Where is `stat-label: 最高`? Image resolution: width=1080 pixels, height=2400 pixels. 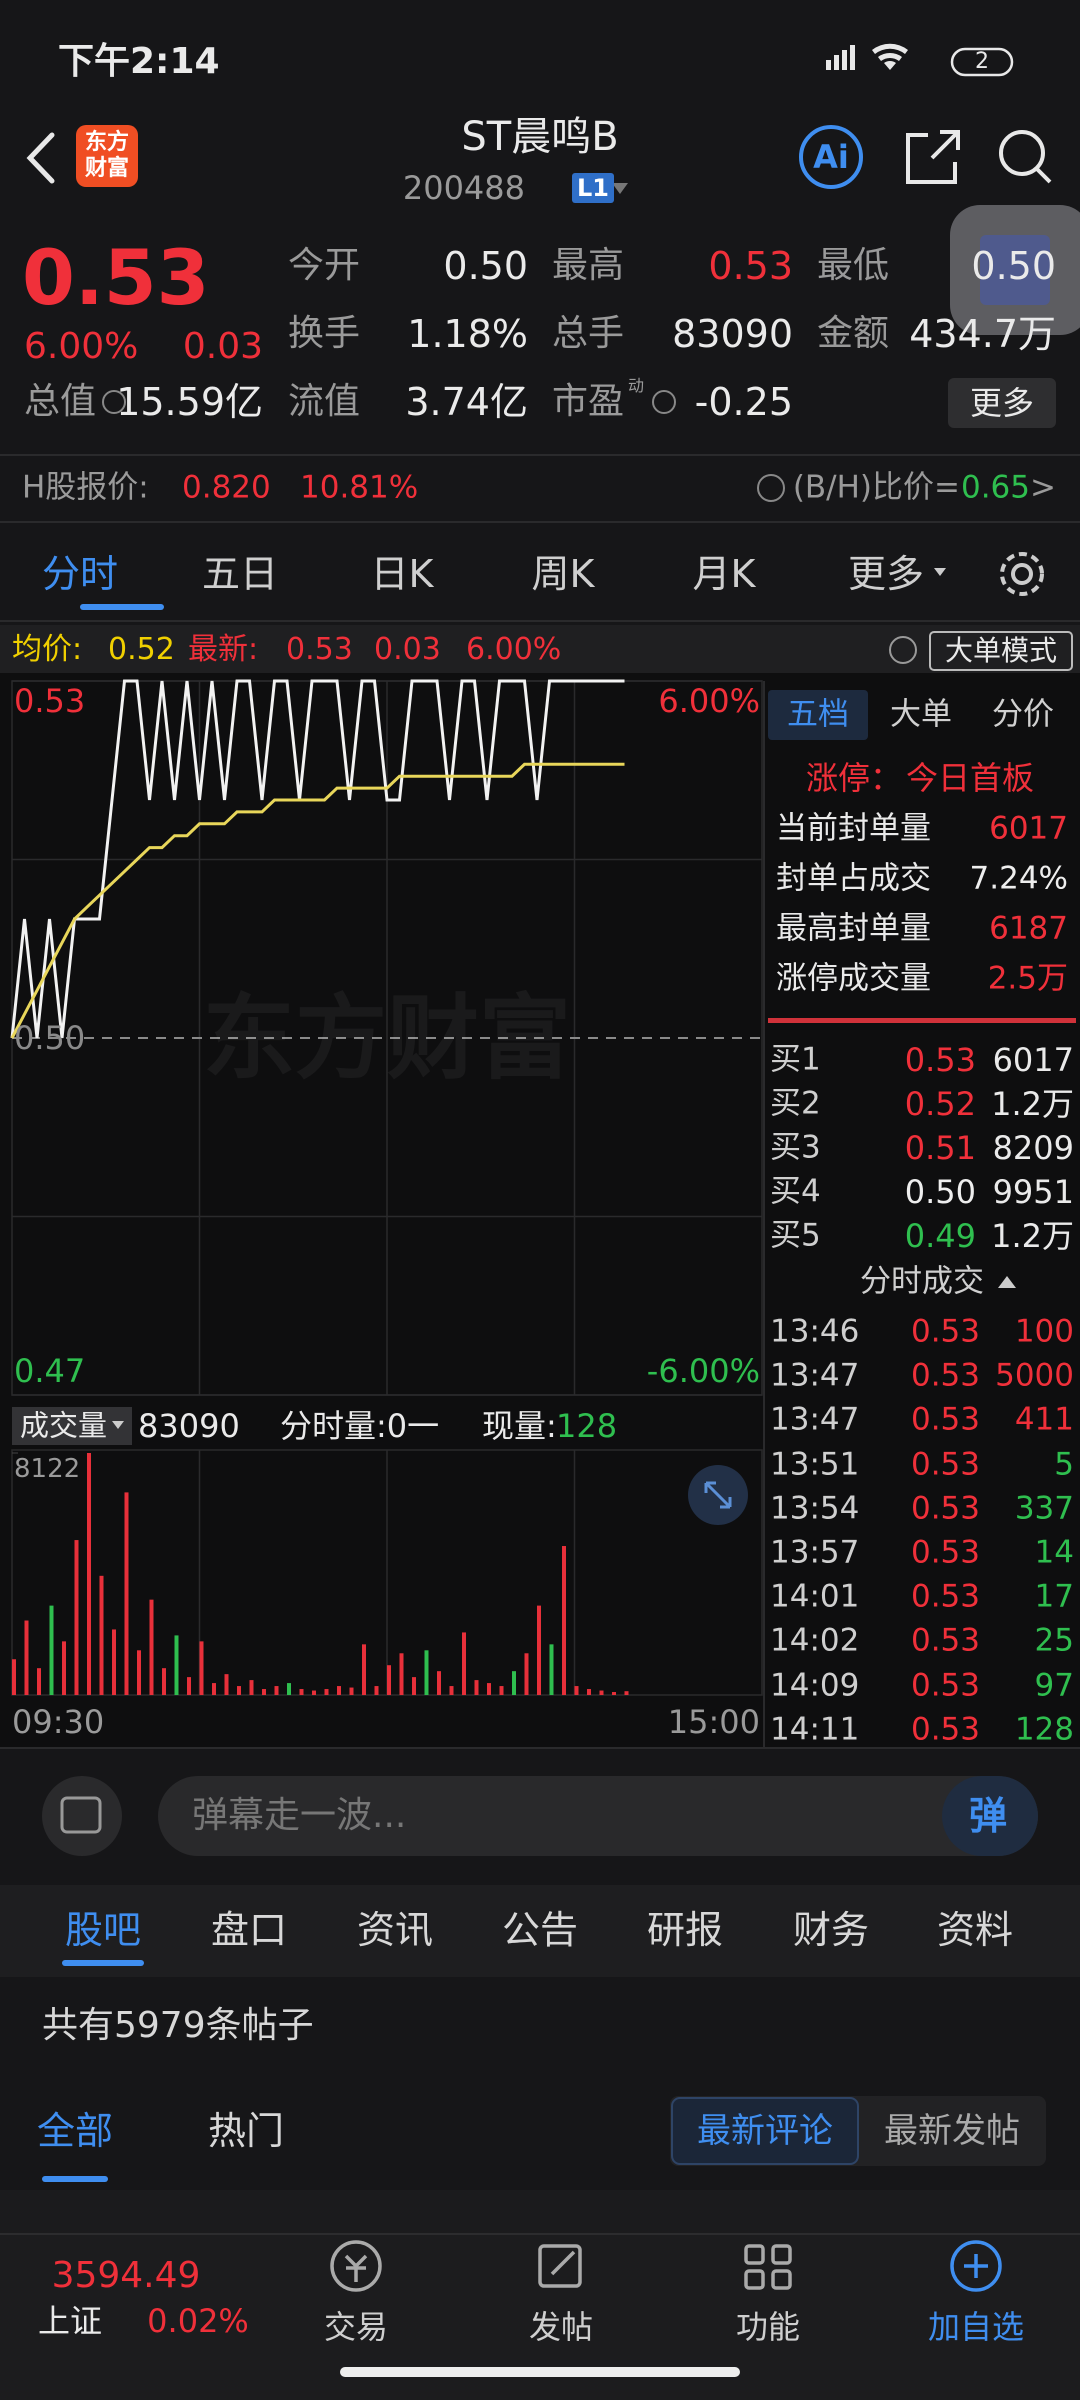 stat-label: 最高 is located at coordinates (588, 265).